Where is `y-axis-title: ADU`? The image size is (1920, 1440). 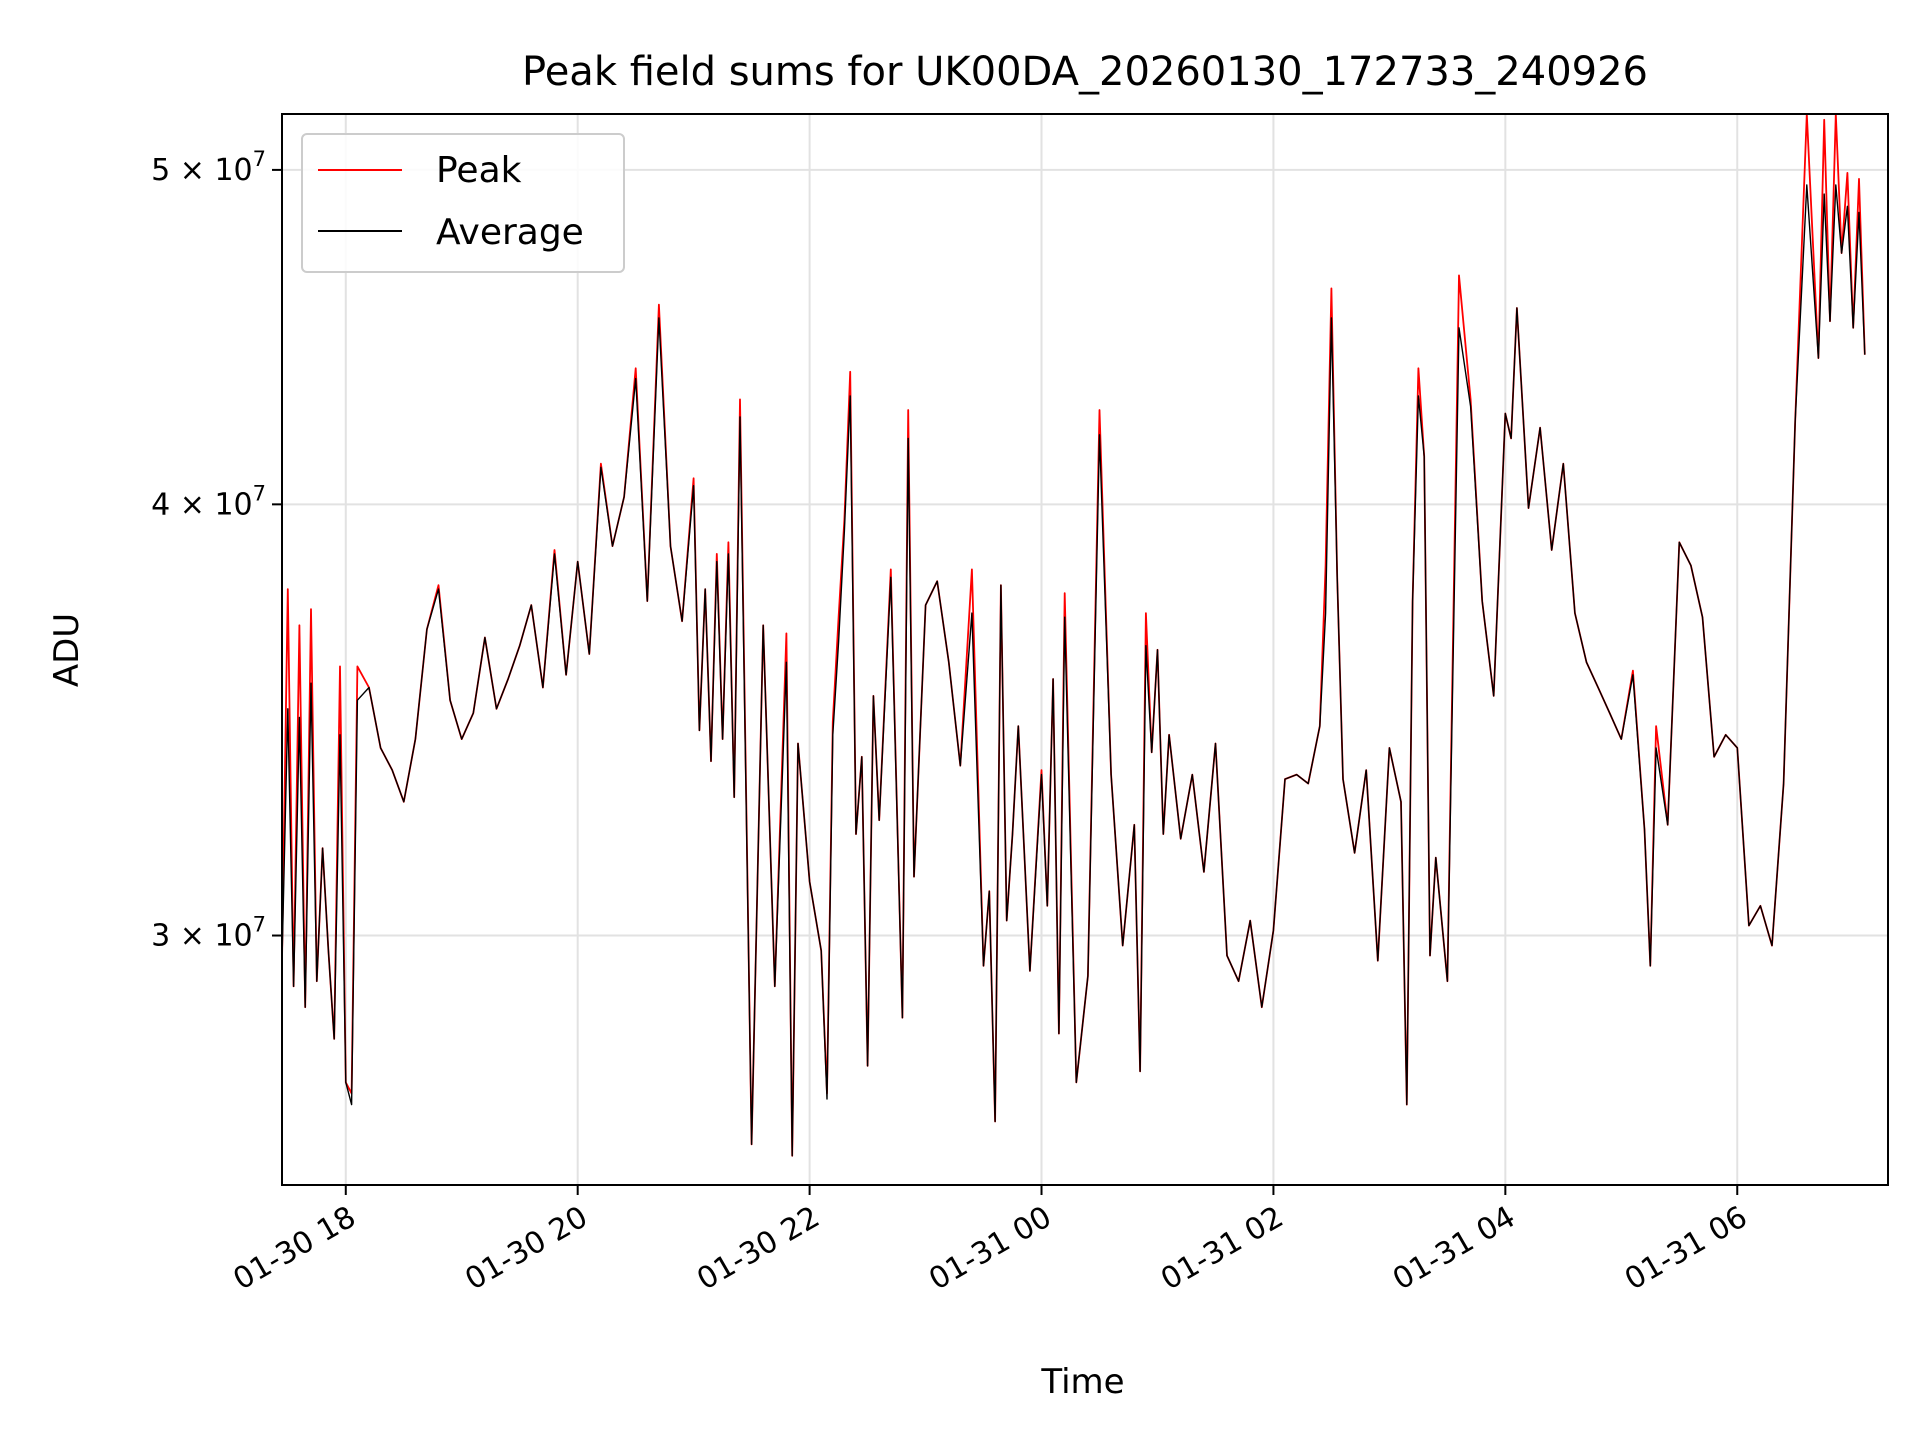 y-axis-title: ADU is located at coordinates (67, 650).